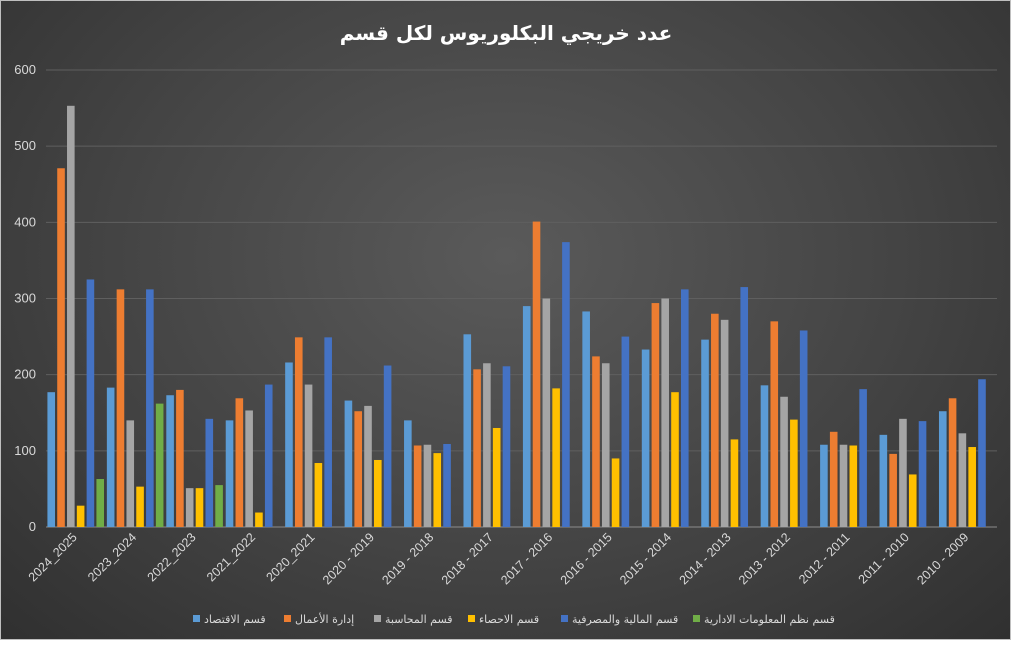 This screenshot has height=647, width=1011. What do you see at coordinates (586, 558) in the screenshot?
I see `x-tick-label: 2016 - 2015` at bounding box center [586, 558].